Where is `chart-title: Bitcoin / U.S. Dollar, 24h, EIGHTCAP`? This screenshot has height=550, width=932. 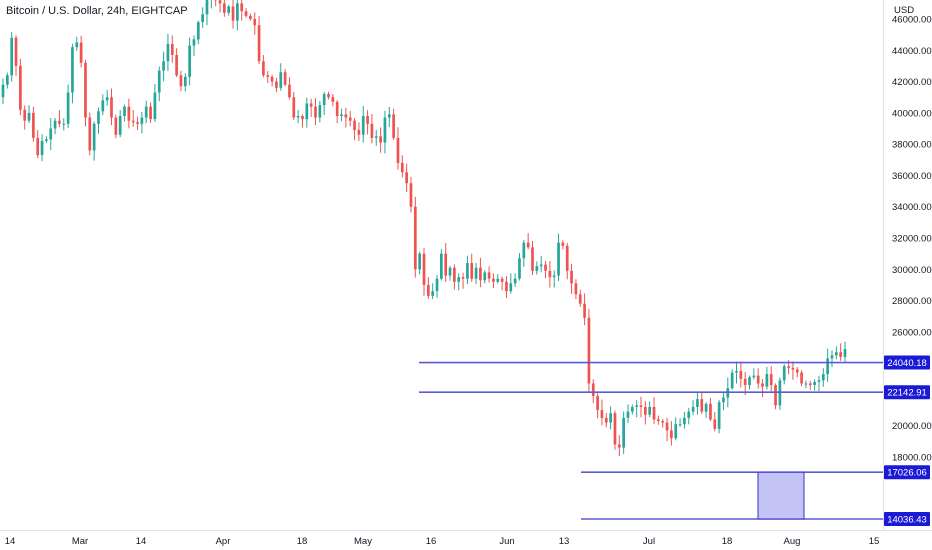 chart-title: Bitcoin / U.S. Dollar, 24h, EIGHTCAP is located at coordinates (97, 11).